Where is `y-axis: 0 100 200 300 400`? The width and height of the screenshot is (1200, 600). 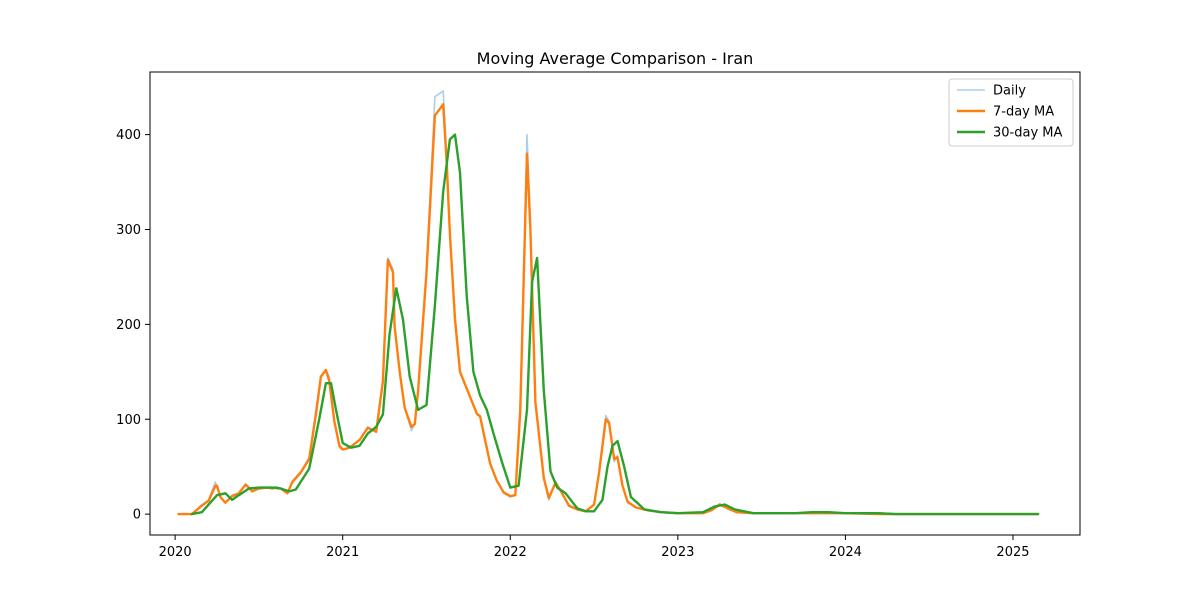
y-axis: 0 100 200 300 400 is located at coordinates (133, 325).